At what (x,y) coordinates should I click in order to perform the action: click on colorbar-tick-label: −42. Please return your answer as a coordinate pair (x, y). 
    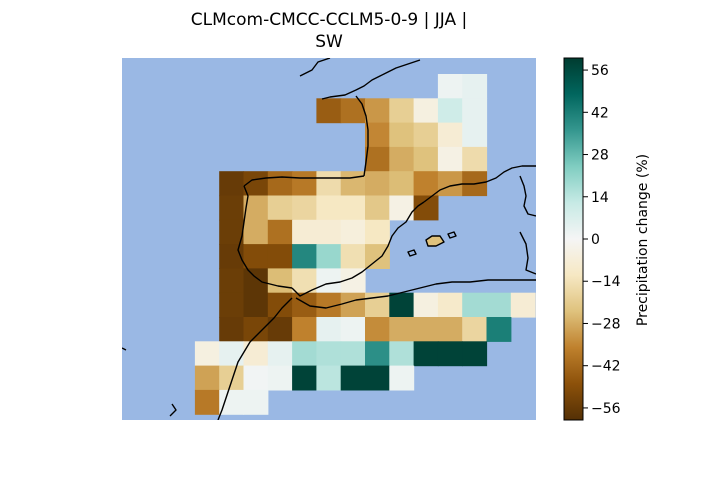
    Looking at the image, I should click on (606, 367).